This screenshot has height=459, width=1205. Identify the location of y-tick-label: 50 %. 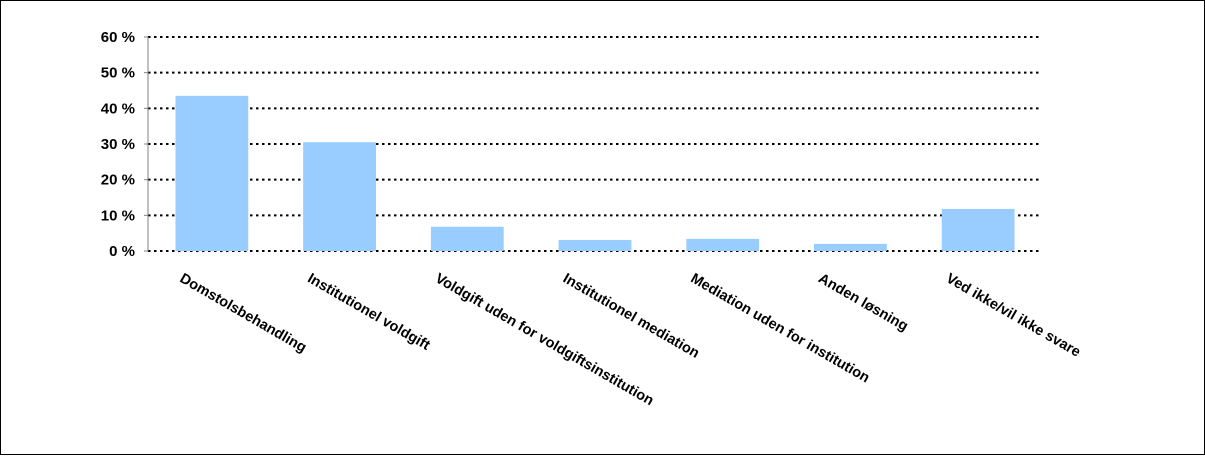
(118, 73).